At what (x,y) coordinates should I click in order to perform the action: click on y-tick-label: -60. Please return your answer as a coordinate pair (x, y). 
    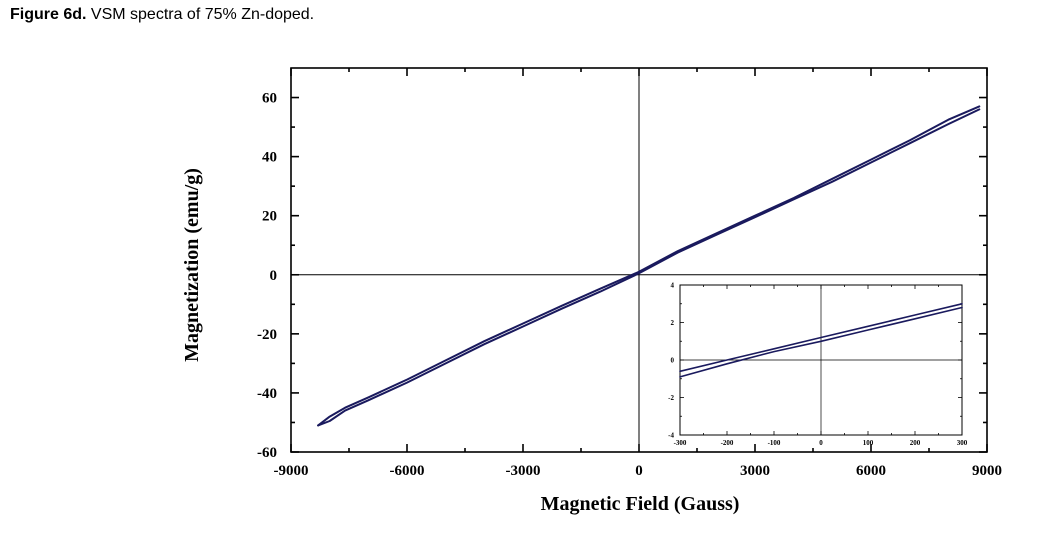
    Looking at the image, I should click on (267, 453).